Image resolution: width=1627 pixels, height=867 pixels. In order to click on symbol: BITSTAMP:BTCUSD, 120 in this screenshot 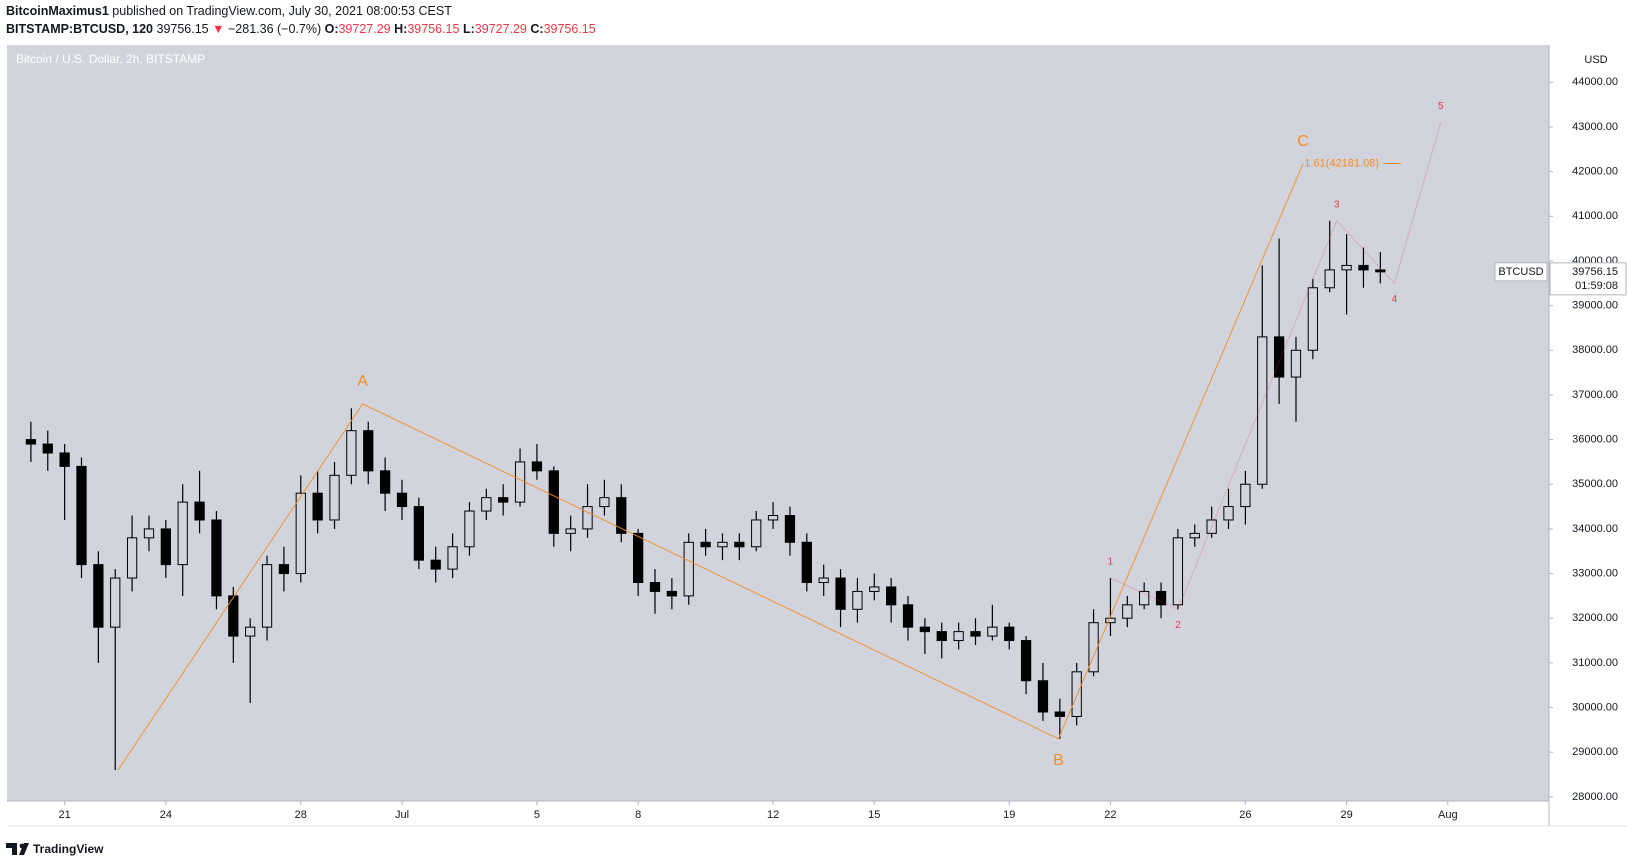, I will do `click(79, 29)`.